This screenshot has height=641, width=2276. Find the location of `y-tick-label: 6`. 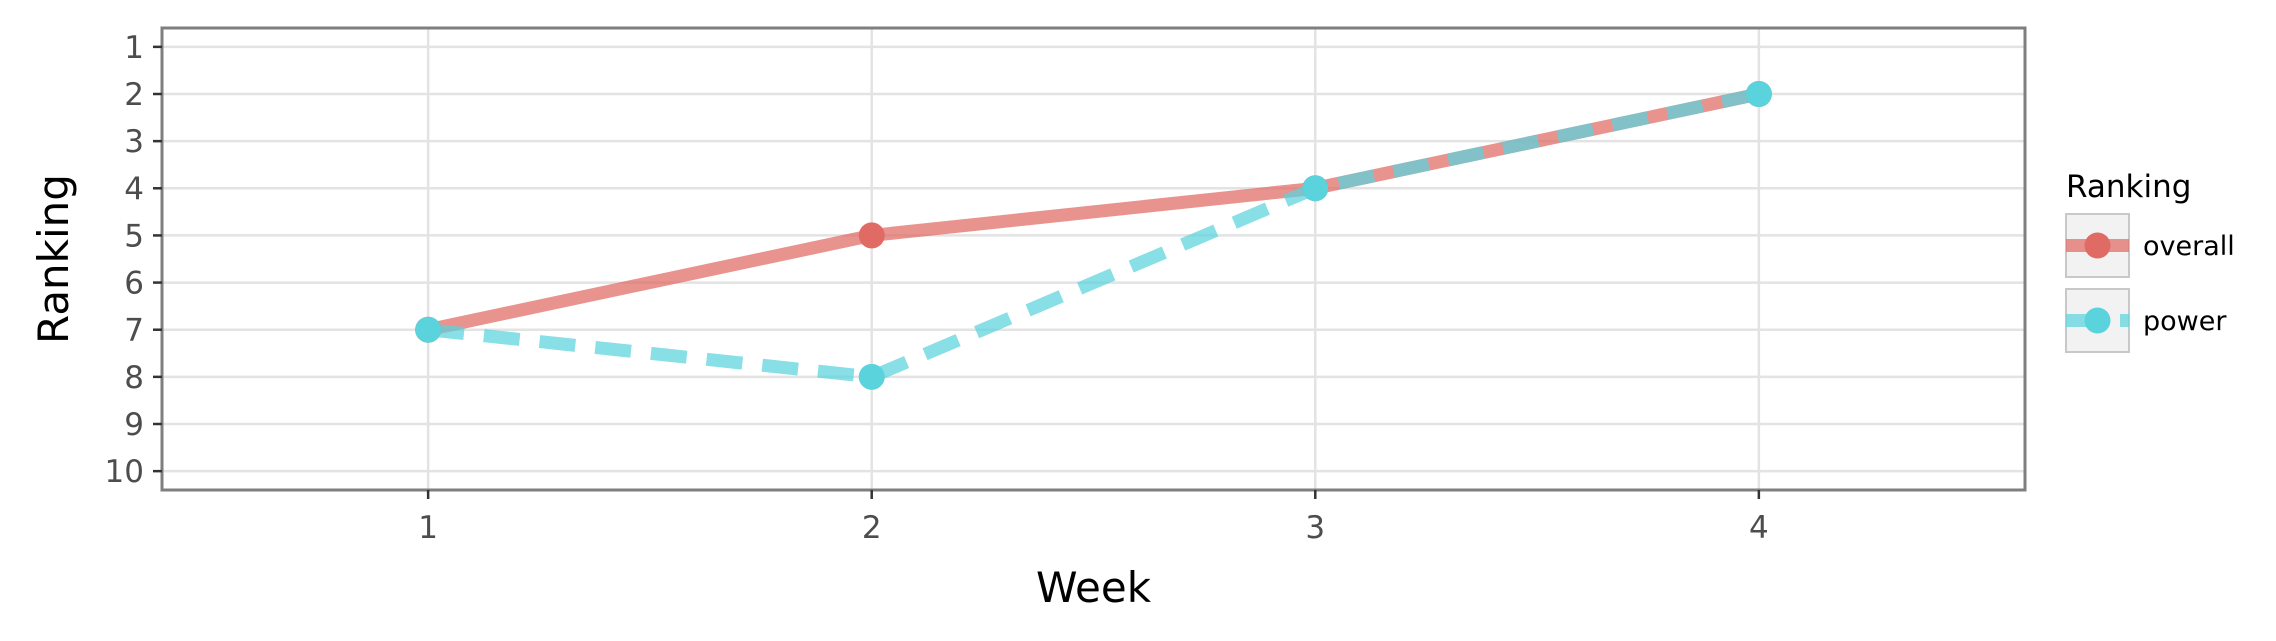

y-tick-label: 6 is located at coordinates (134, 284).